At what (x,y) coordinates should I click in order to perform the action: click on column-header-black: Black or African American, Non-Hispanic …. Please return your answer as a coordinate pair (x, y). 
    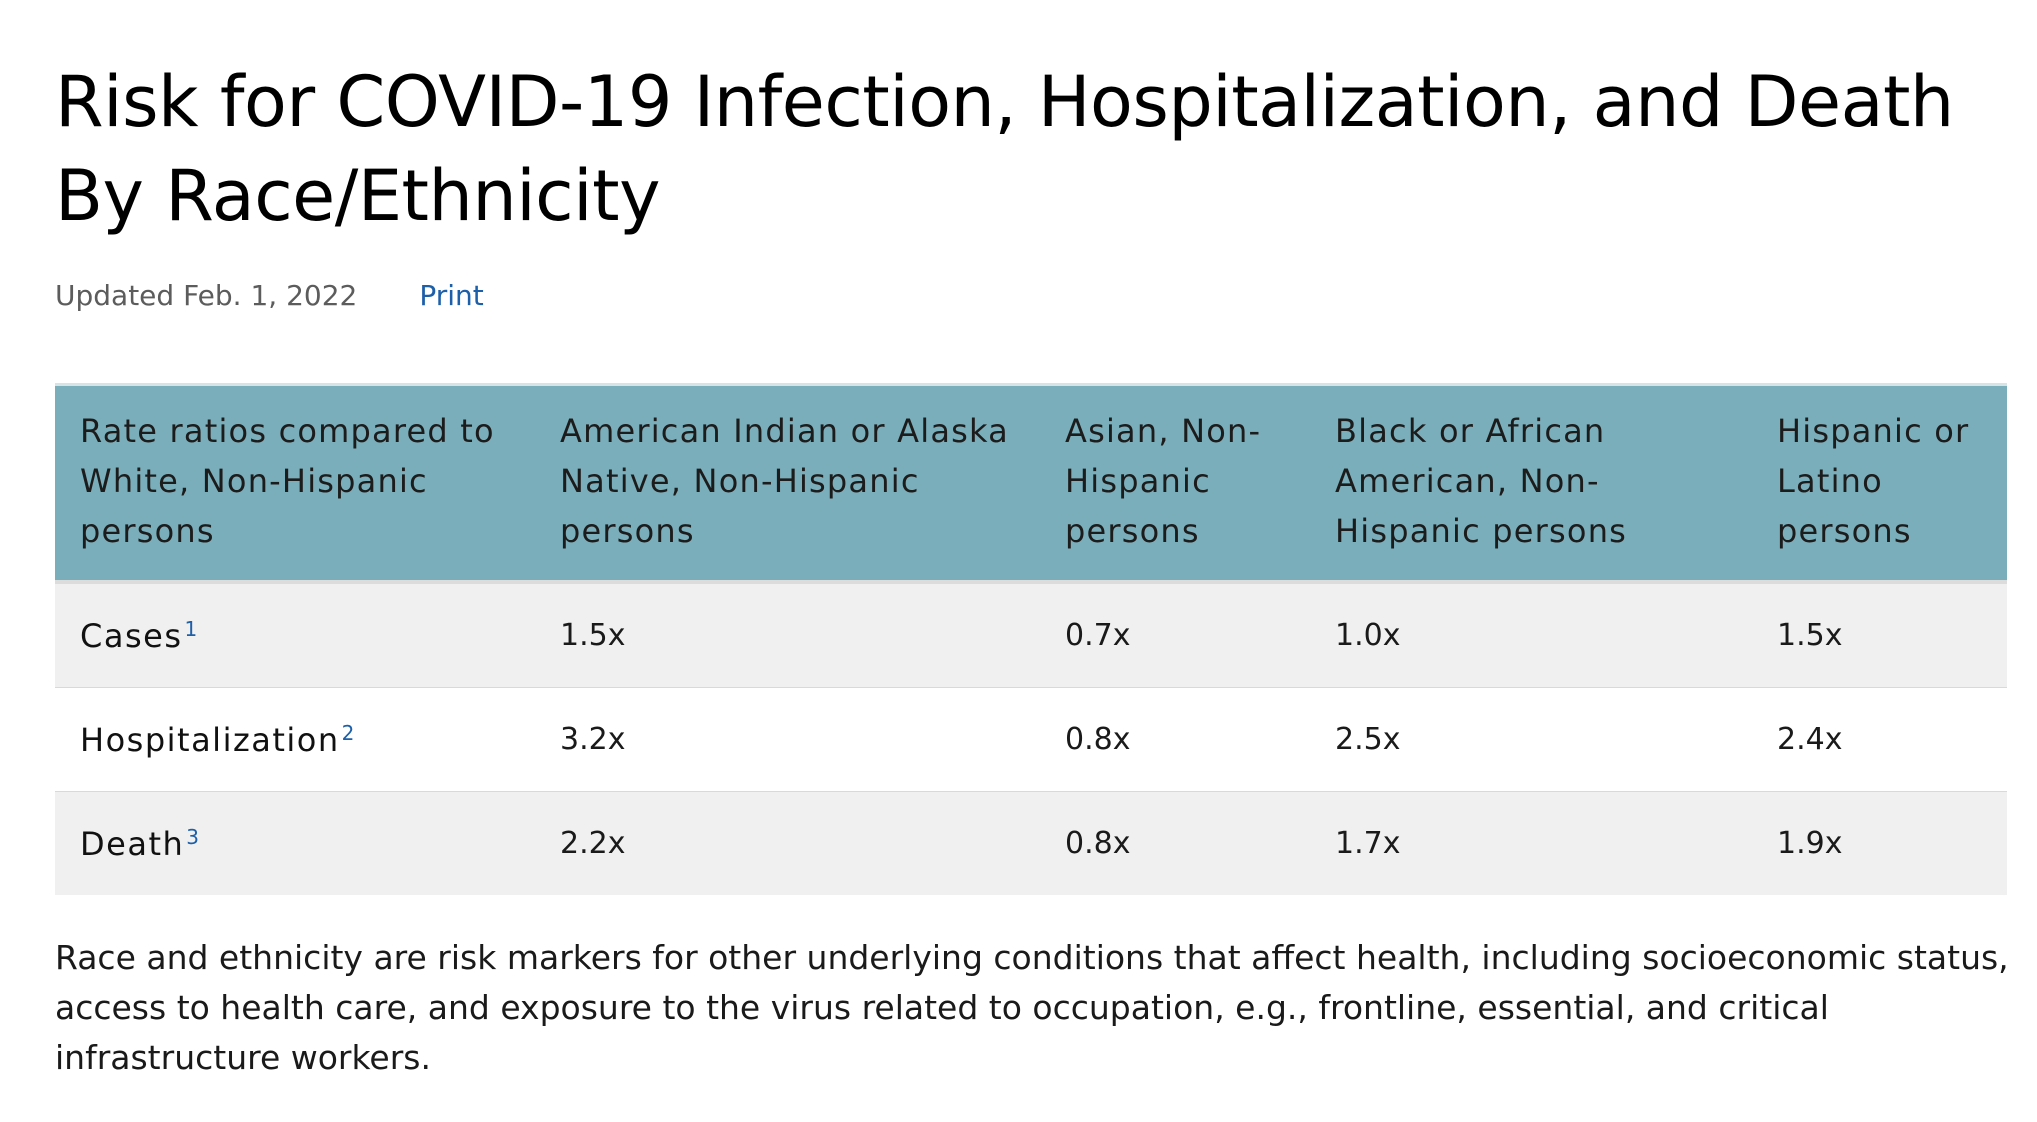
    Looking at the image, I should click on (1531, 482).